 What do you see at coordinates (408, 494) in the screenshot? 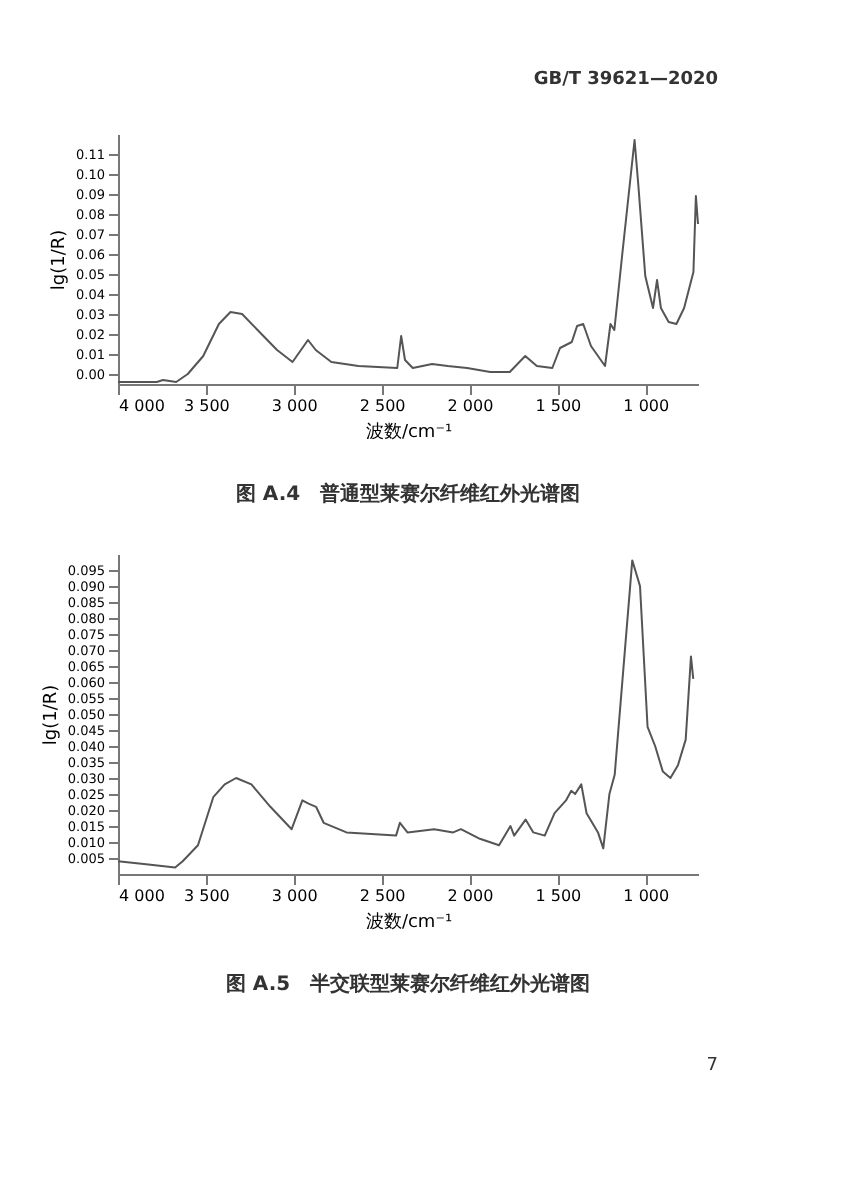
I see `text: 图 A.4 普通型莱赛尔纤维红外光谱图` at bounding box center [408, 494].